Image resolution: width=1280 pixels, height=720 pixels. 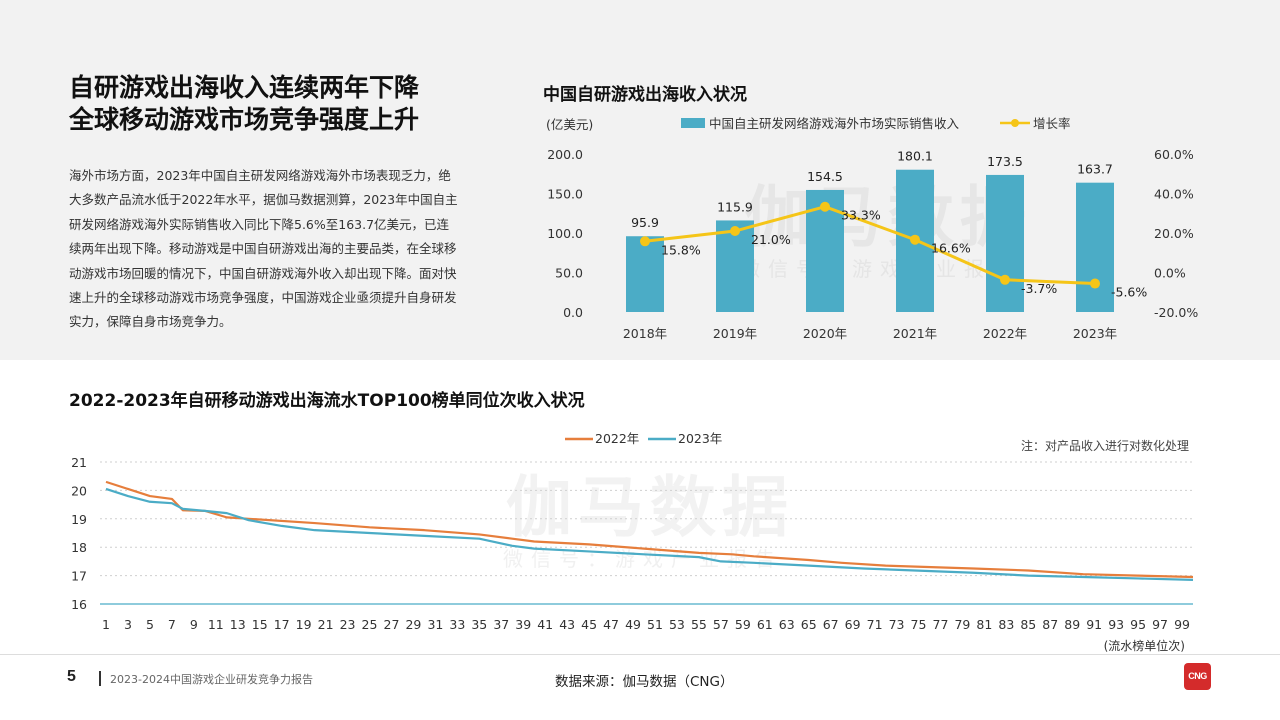 I want to click on x-axis-tick-label: 51, so click(x=655, y=624).